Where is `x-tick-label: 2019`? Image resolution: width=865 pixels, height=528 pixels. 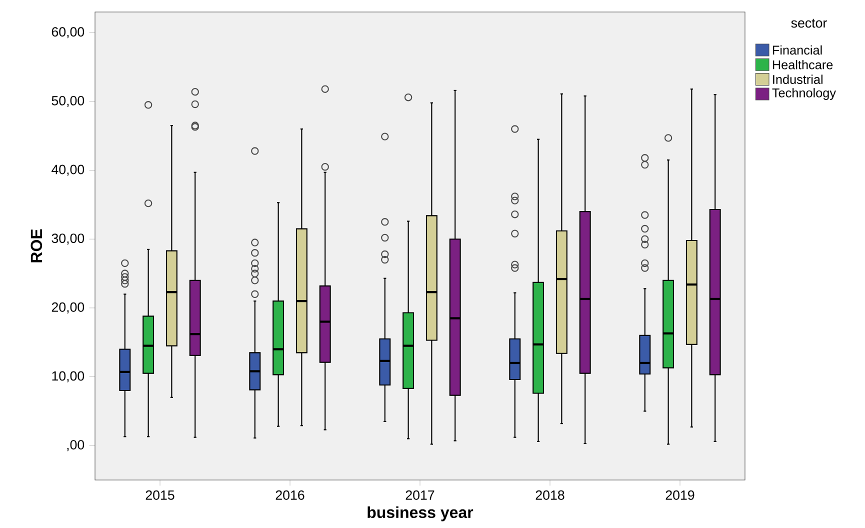
x-tick-label: 2019 is located at coordinates (680, 495).